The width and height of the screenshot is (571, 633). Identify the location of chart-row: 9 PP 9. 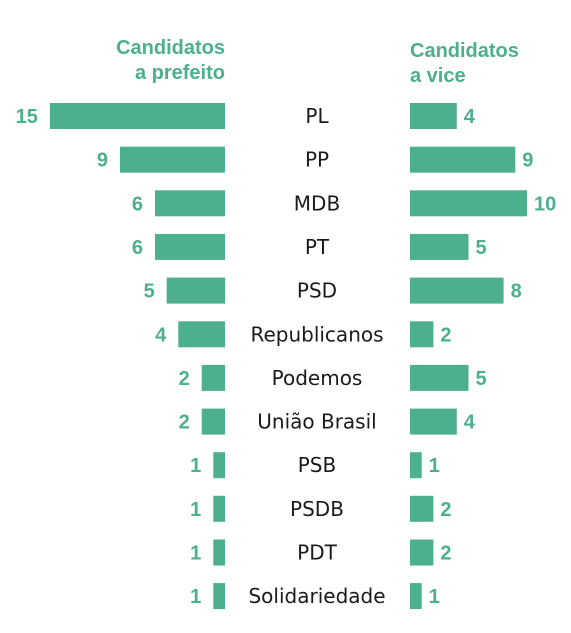
(315, 159).